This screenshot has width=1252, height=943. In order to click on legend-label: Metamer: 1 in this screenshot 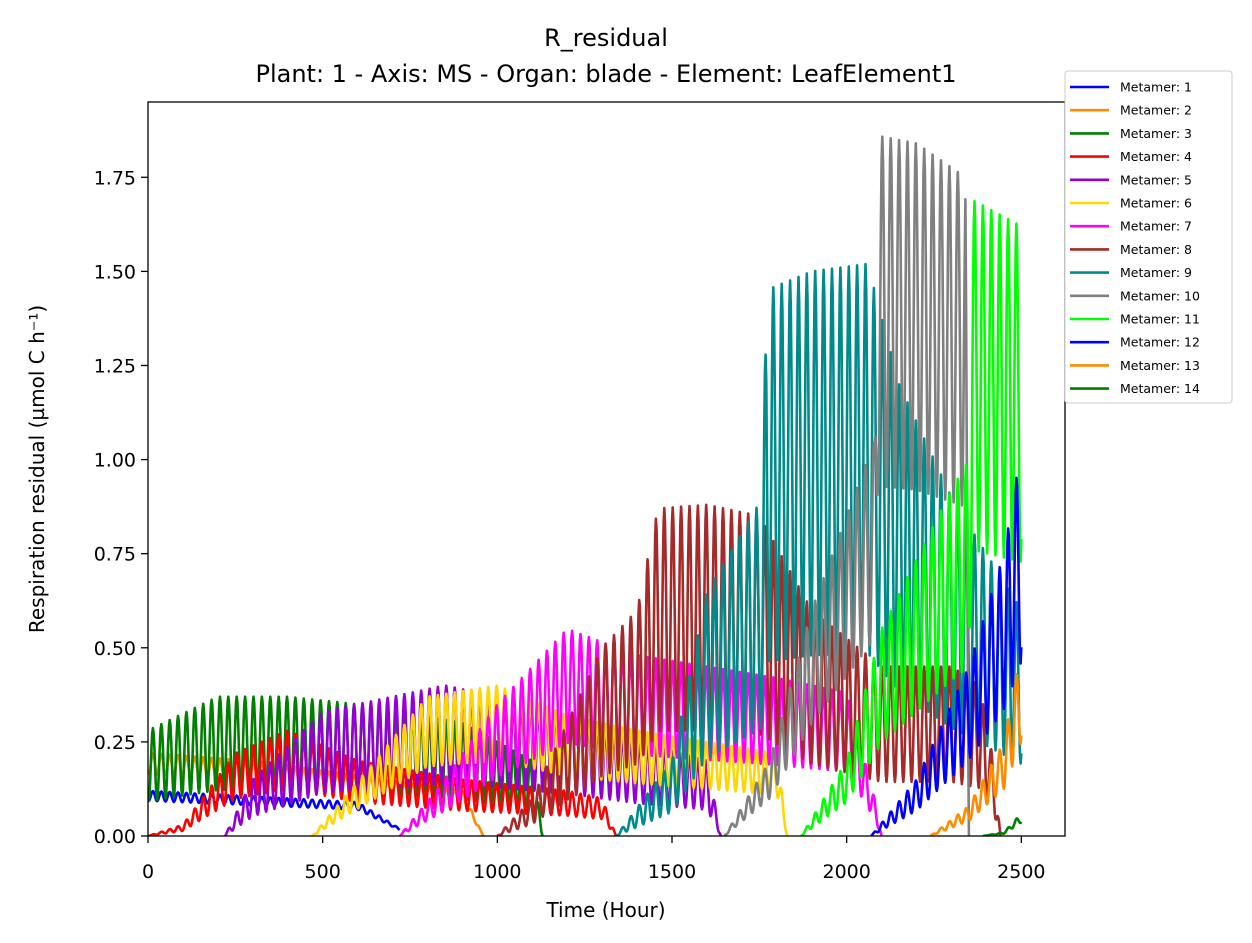, I will do `click(1156, 87)`.